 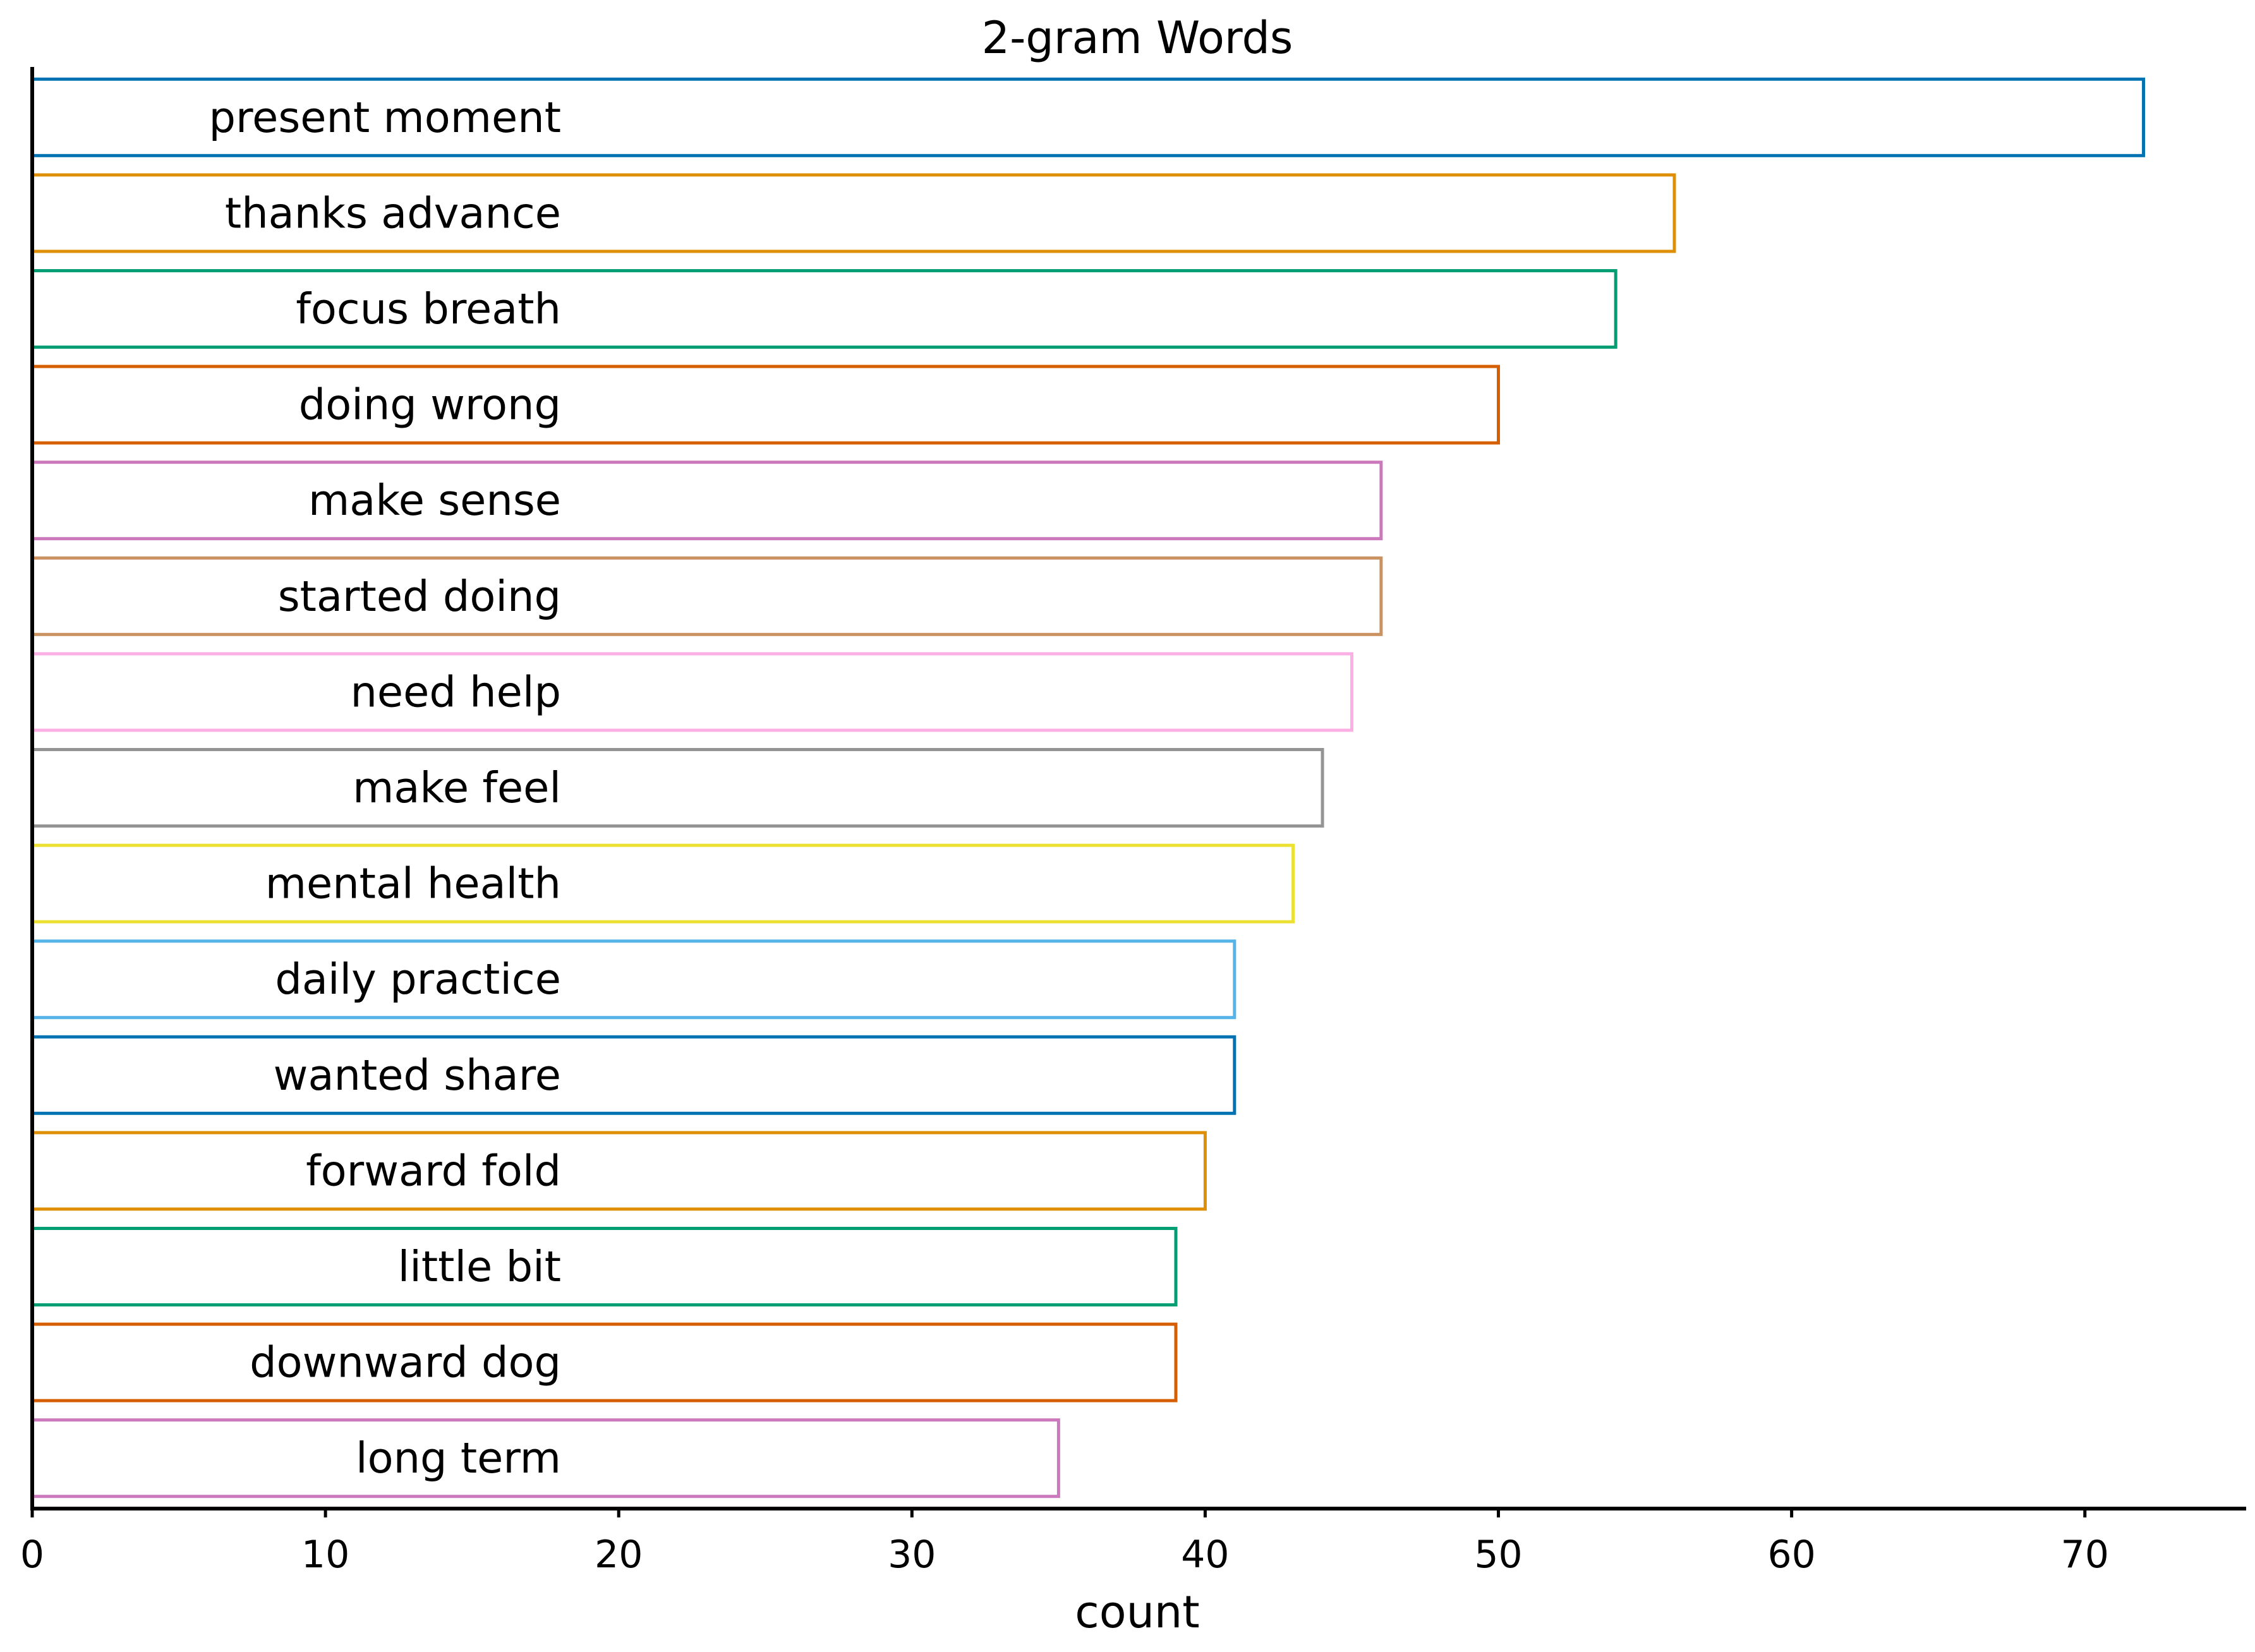 I want to click on bar-make-sense, so click(x=706, y=501).